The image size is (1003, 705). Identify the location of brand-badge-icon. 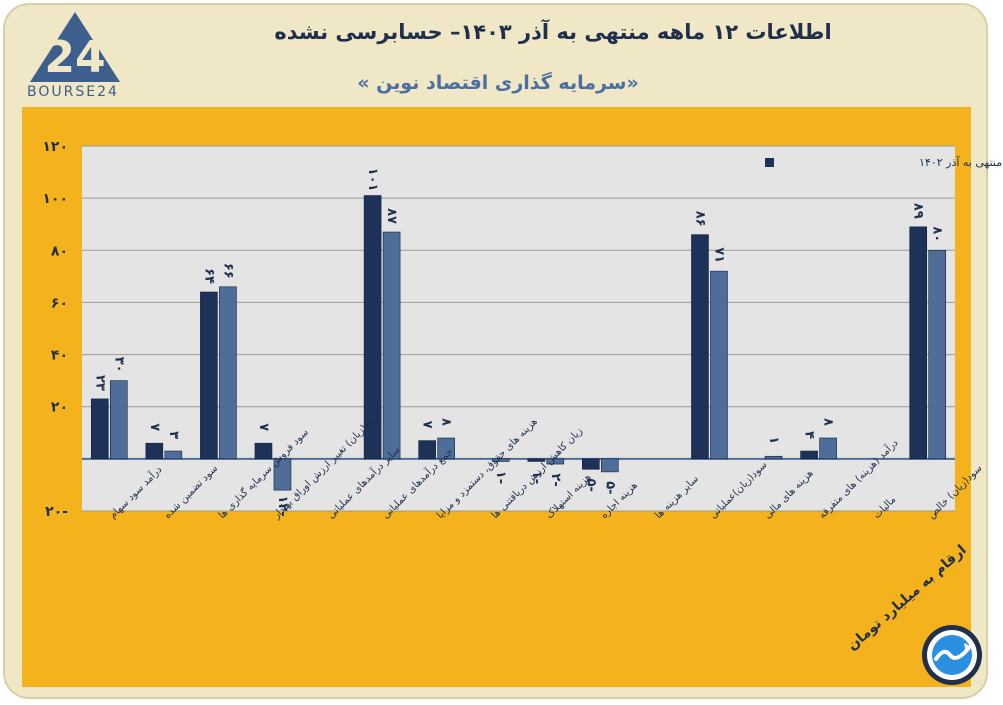
(952, 655).